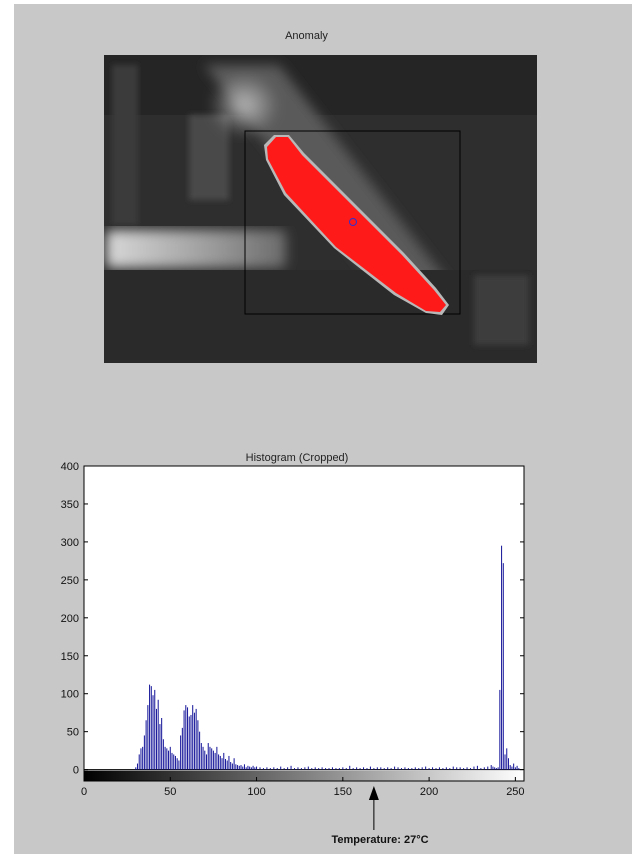 The height and width of the screenshot is (854, 632). I want to click on x-tick-label: 250, so click(515, 792).